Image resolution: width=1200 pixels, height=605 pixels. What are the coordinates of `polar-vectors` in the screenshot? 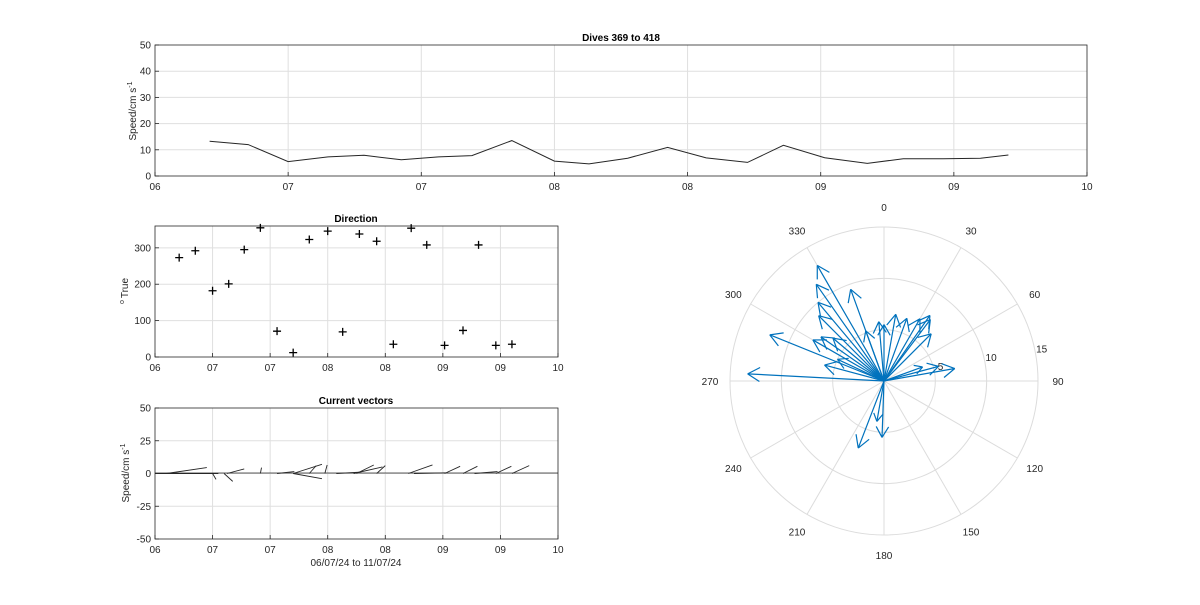 It's located at (851, 356).